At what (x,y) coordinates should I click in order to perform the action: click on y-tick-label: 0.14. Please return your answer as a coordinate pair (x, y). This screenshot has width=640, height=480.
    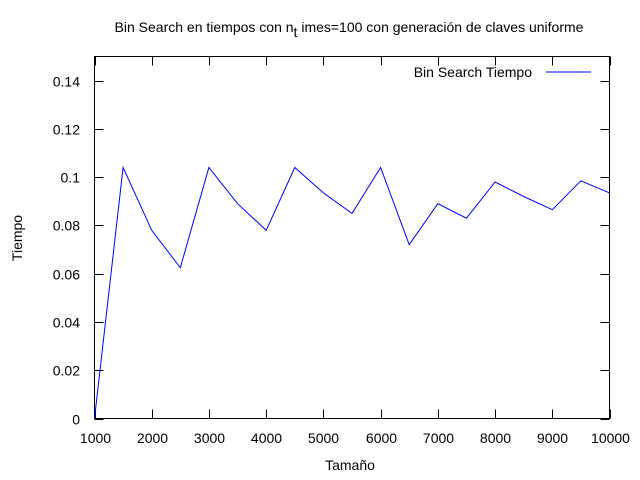
    Looking at the image, I should click on (66, 82).